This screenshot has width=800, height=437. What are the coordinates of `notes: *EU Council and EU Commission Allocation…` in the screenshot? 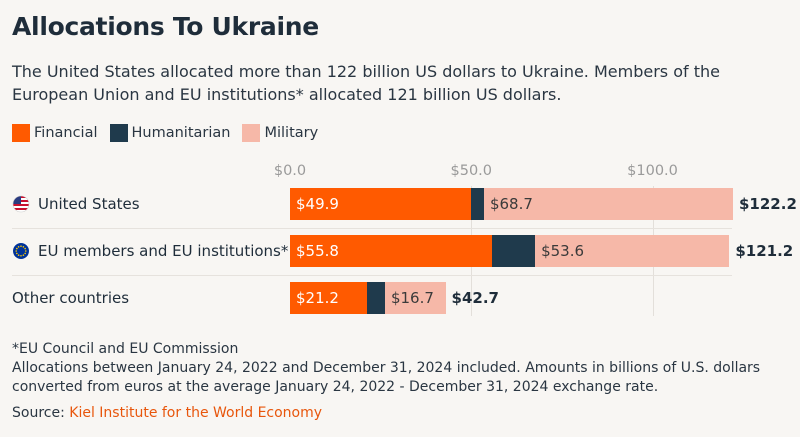 It's located at (402, 368).